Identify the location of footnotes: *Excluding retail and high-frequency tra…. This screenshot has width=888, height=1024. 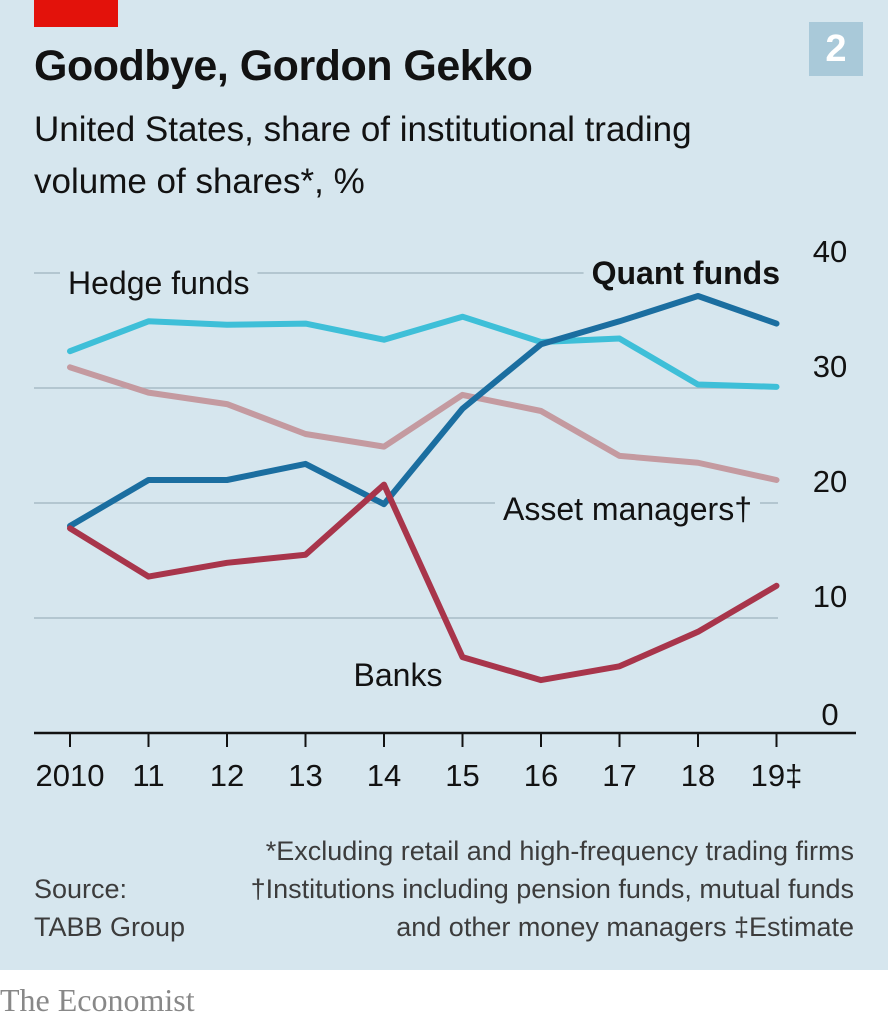
(534, 889).